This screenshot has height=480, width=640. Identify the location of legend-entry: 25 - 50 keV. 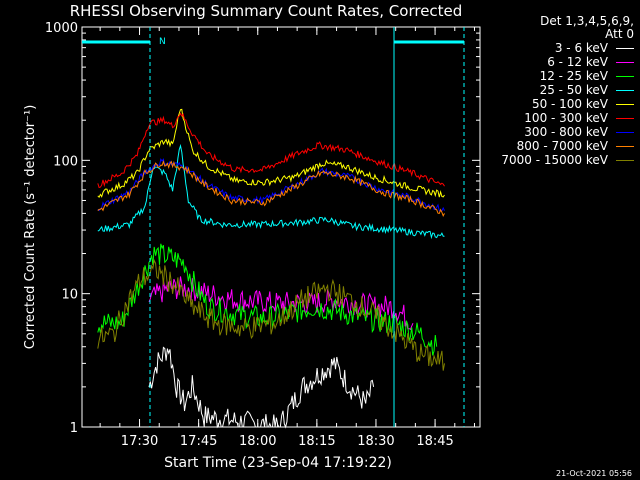
(587, 90).